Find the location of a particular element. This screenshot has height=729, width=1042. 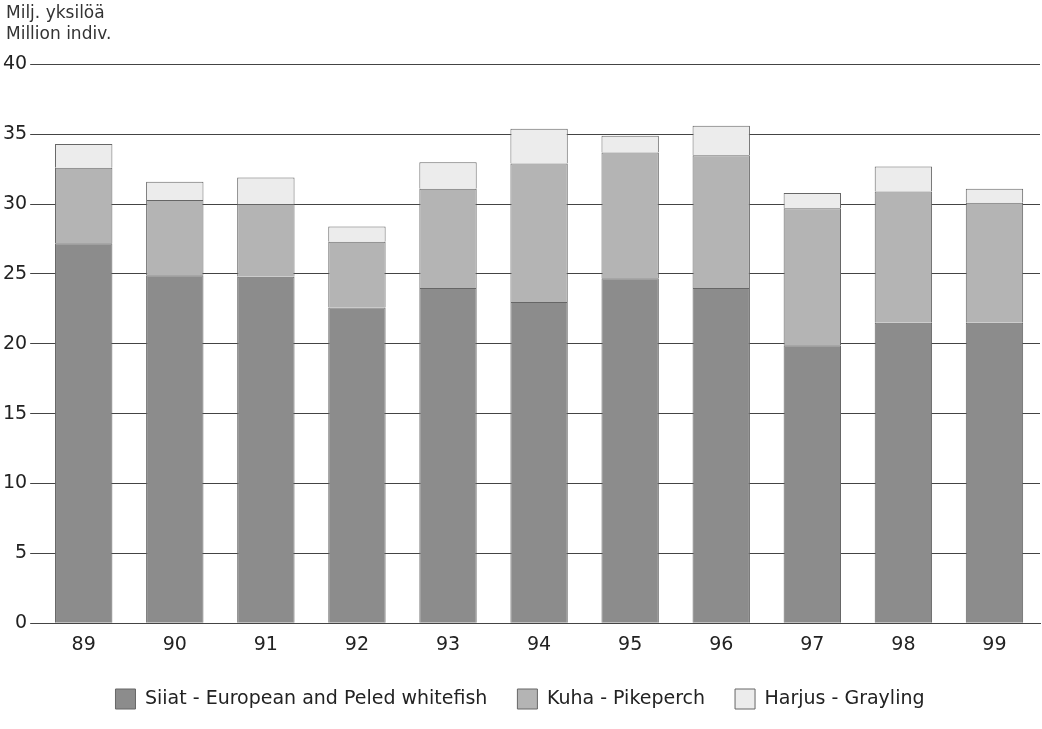

x-tick-label: 92 is located at coordinates (357, 642).